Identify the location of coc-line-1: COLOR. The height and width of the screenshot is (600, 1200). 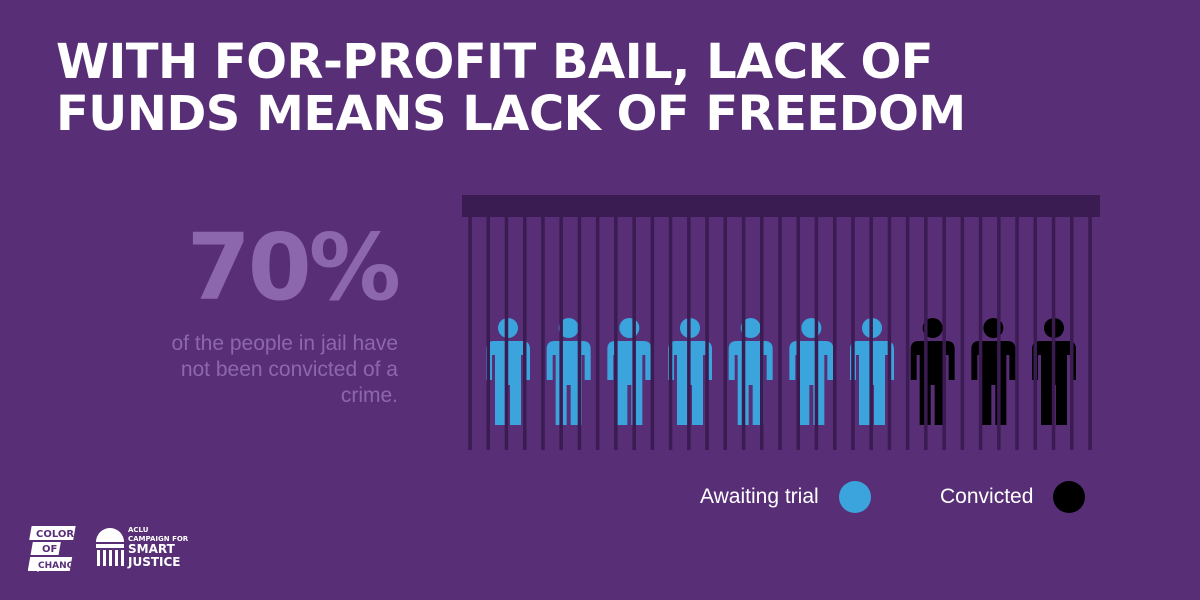
(55, 534).